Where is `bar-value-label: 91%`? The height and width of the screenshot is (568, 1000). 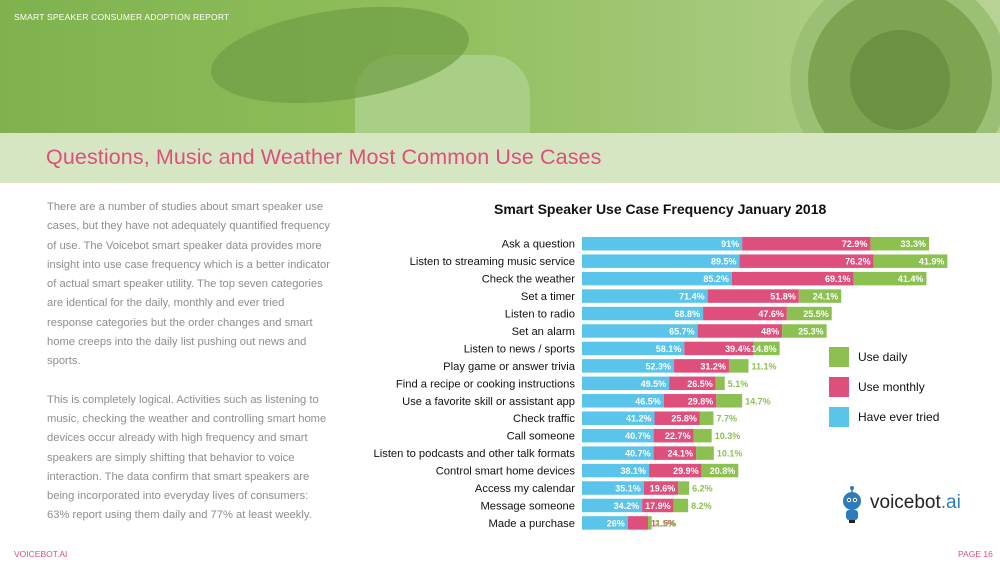 bar-value-label: 91% is located at coordinates (730, 244).